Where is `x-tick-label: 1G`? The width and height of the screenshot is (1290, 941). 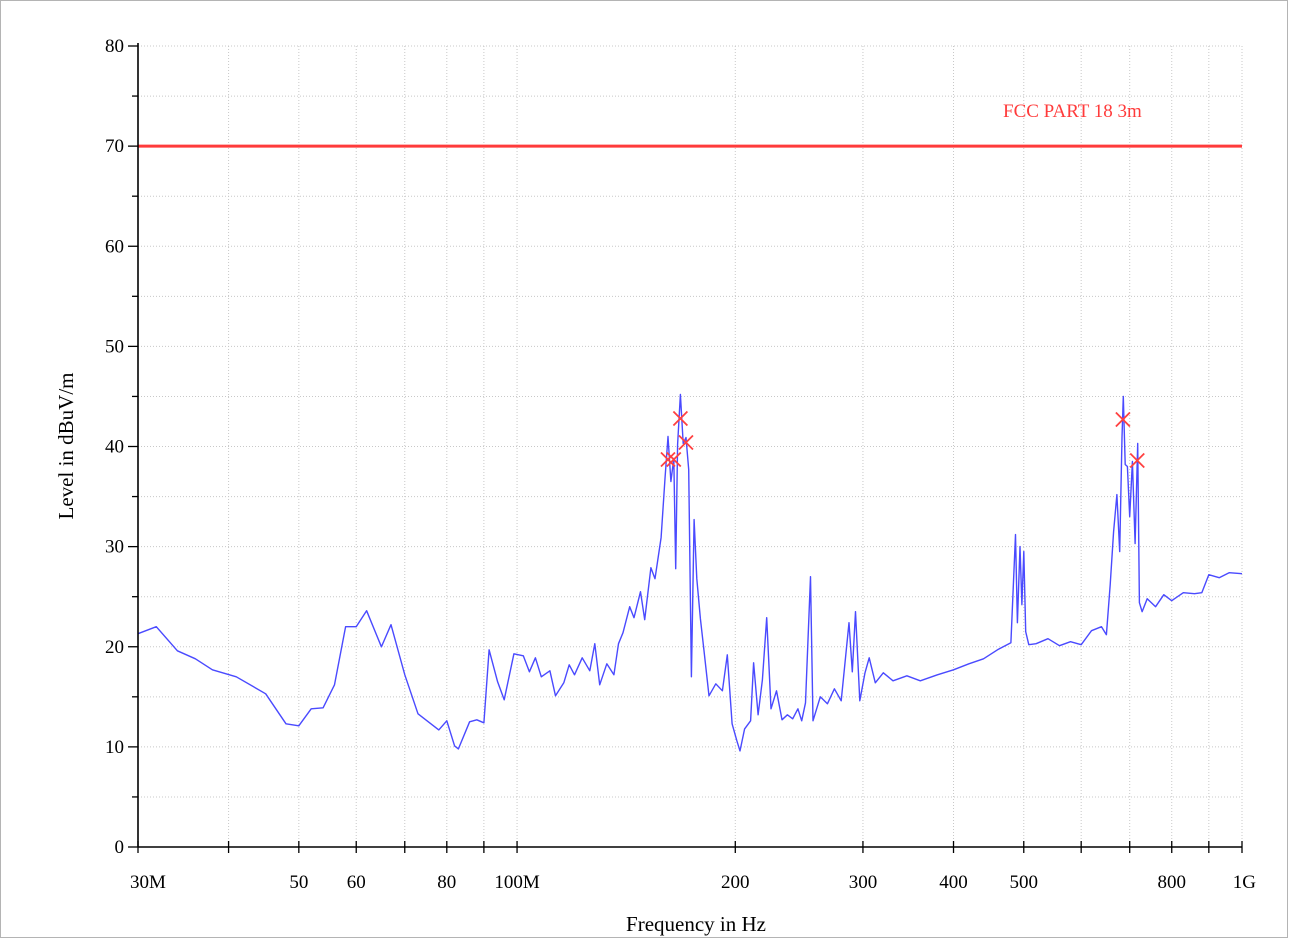
x-tick-label: 1G is located at coordinates (1245, 882).